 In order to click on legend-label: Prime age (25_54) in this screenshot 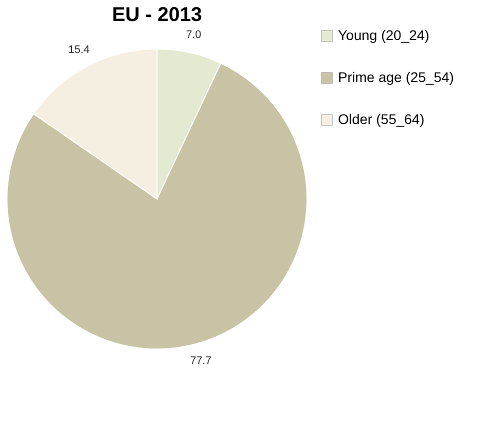, I will do `click(396, 77)`.